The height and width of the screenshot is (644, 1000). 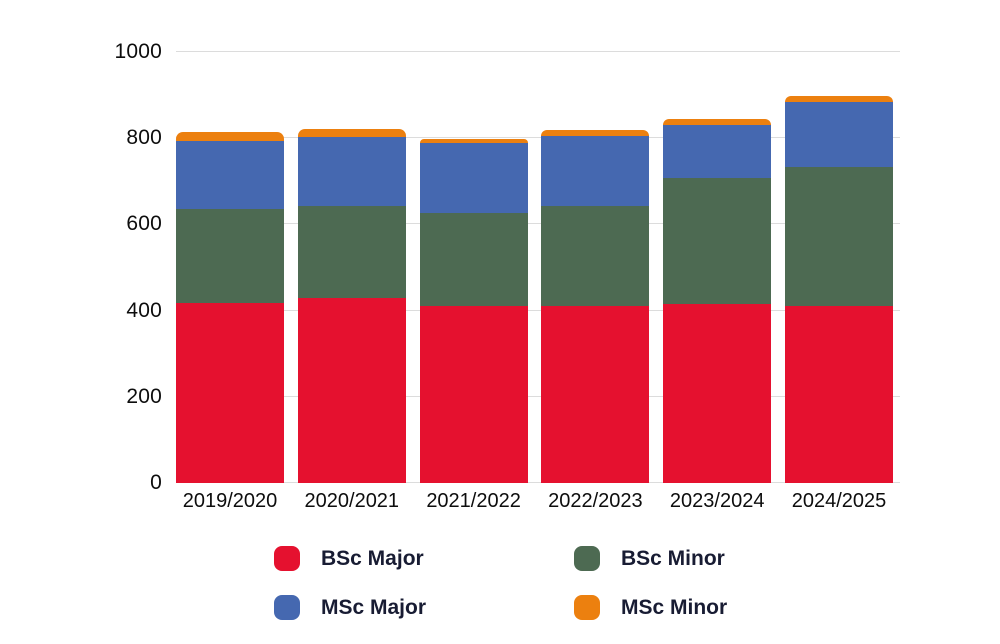 What do you see at coordinates (587, 607) in the screenshot?
I see `legend-swatch-msc-minor-icon` at bounding box center [587, 607].